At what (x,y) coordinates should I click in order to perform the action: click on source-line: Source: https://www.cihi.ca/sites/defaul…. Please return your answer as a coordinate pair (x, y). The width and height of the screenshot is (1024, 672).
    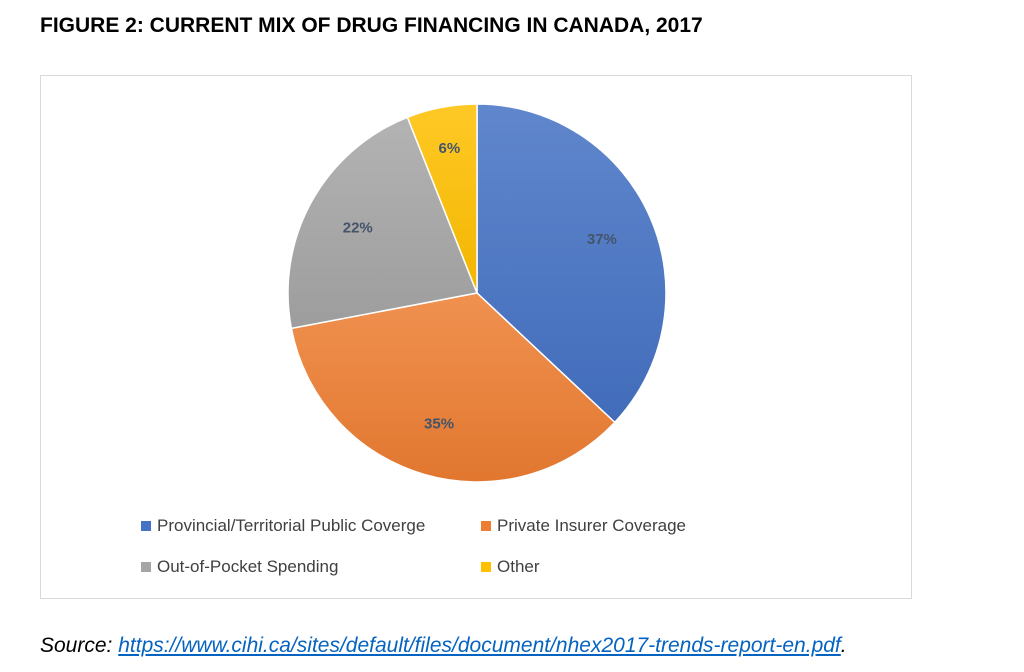
    Looking at the image, I should click on (443, 646).